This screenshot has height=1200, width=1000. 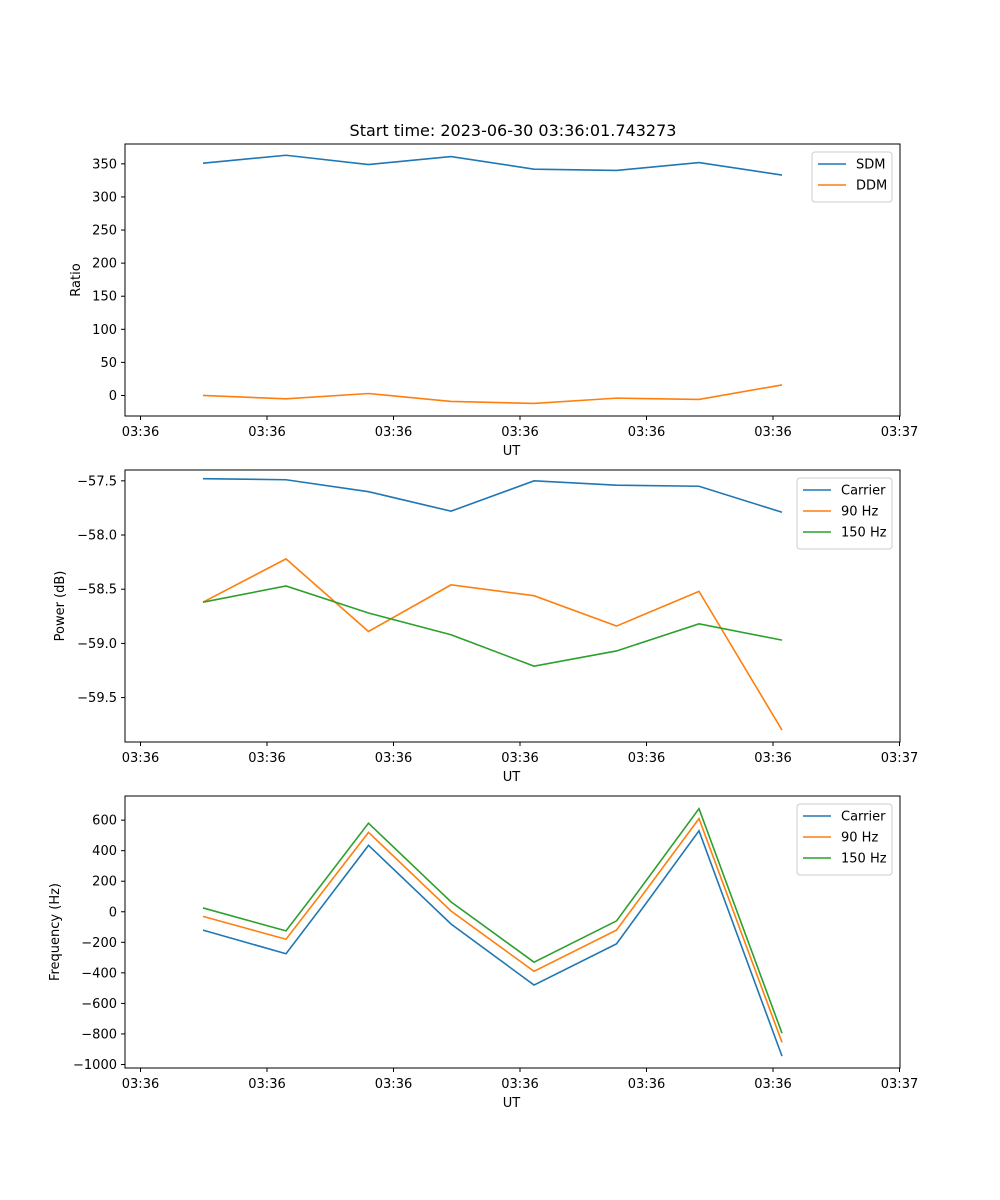 I want to click on legend-entry: DDM, so click(x=871, y=186).